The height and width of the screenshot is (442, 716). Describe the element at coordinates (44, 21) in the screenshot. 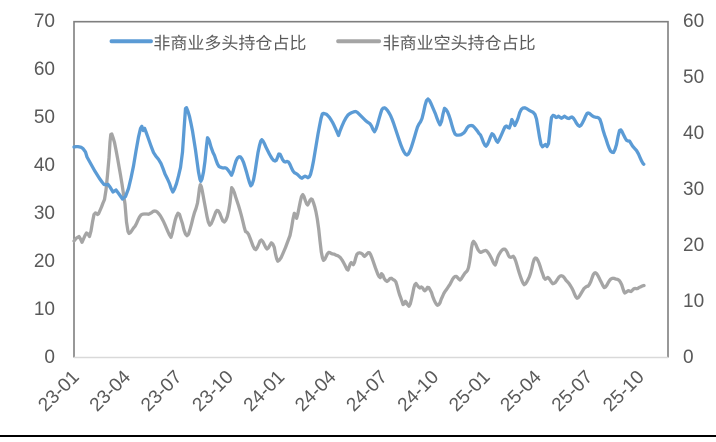

I see `svg-text: 70` at that location.